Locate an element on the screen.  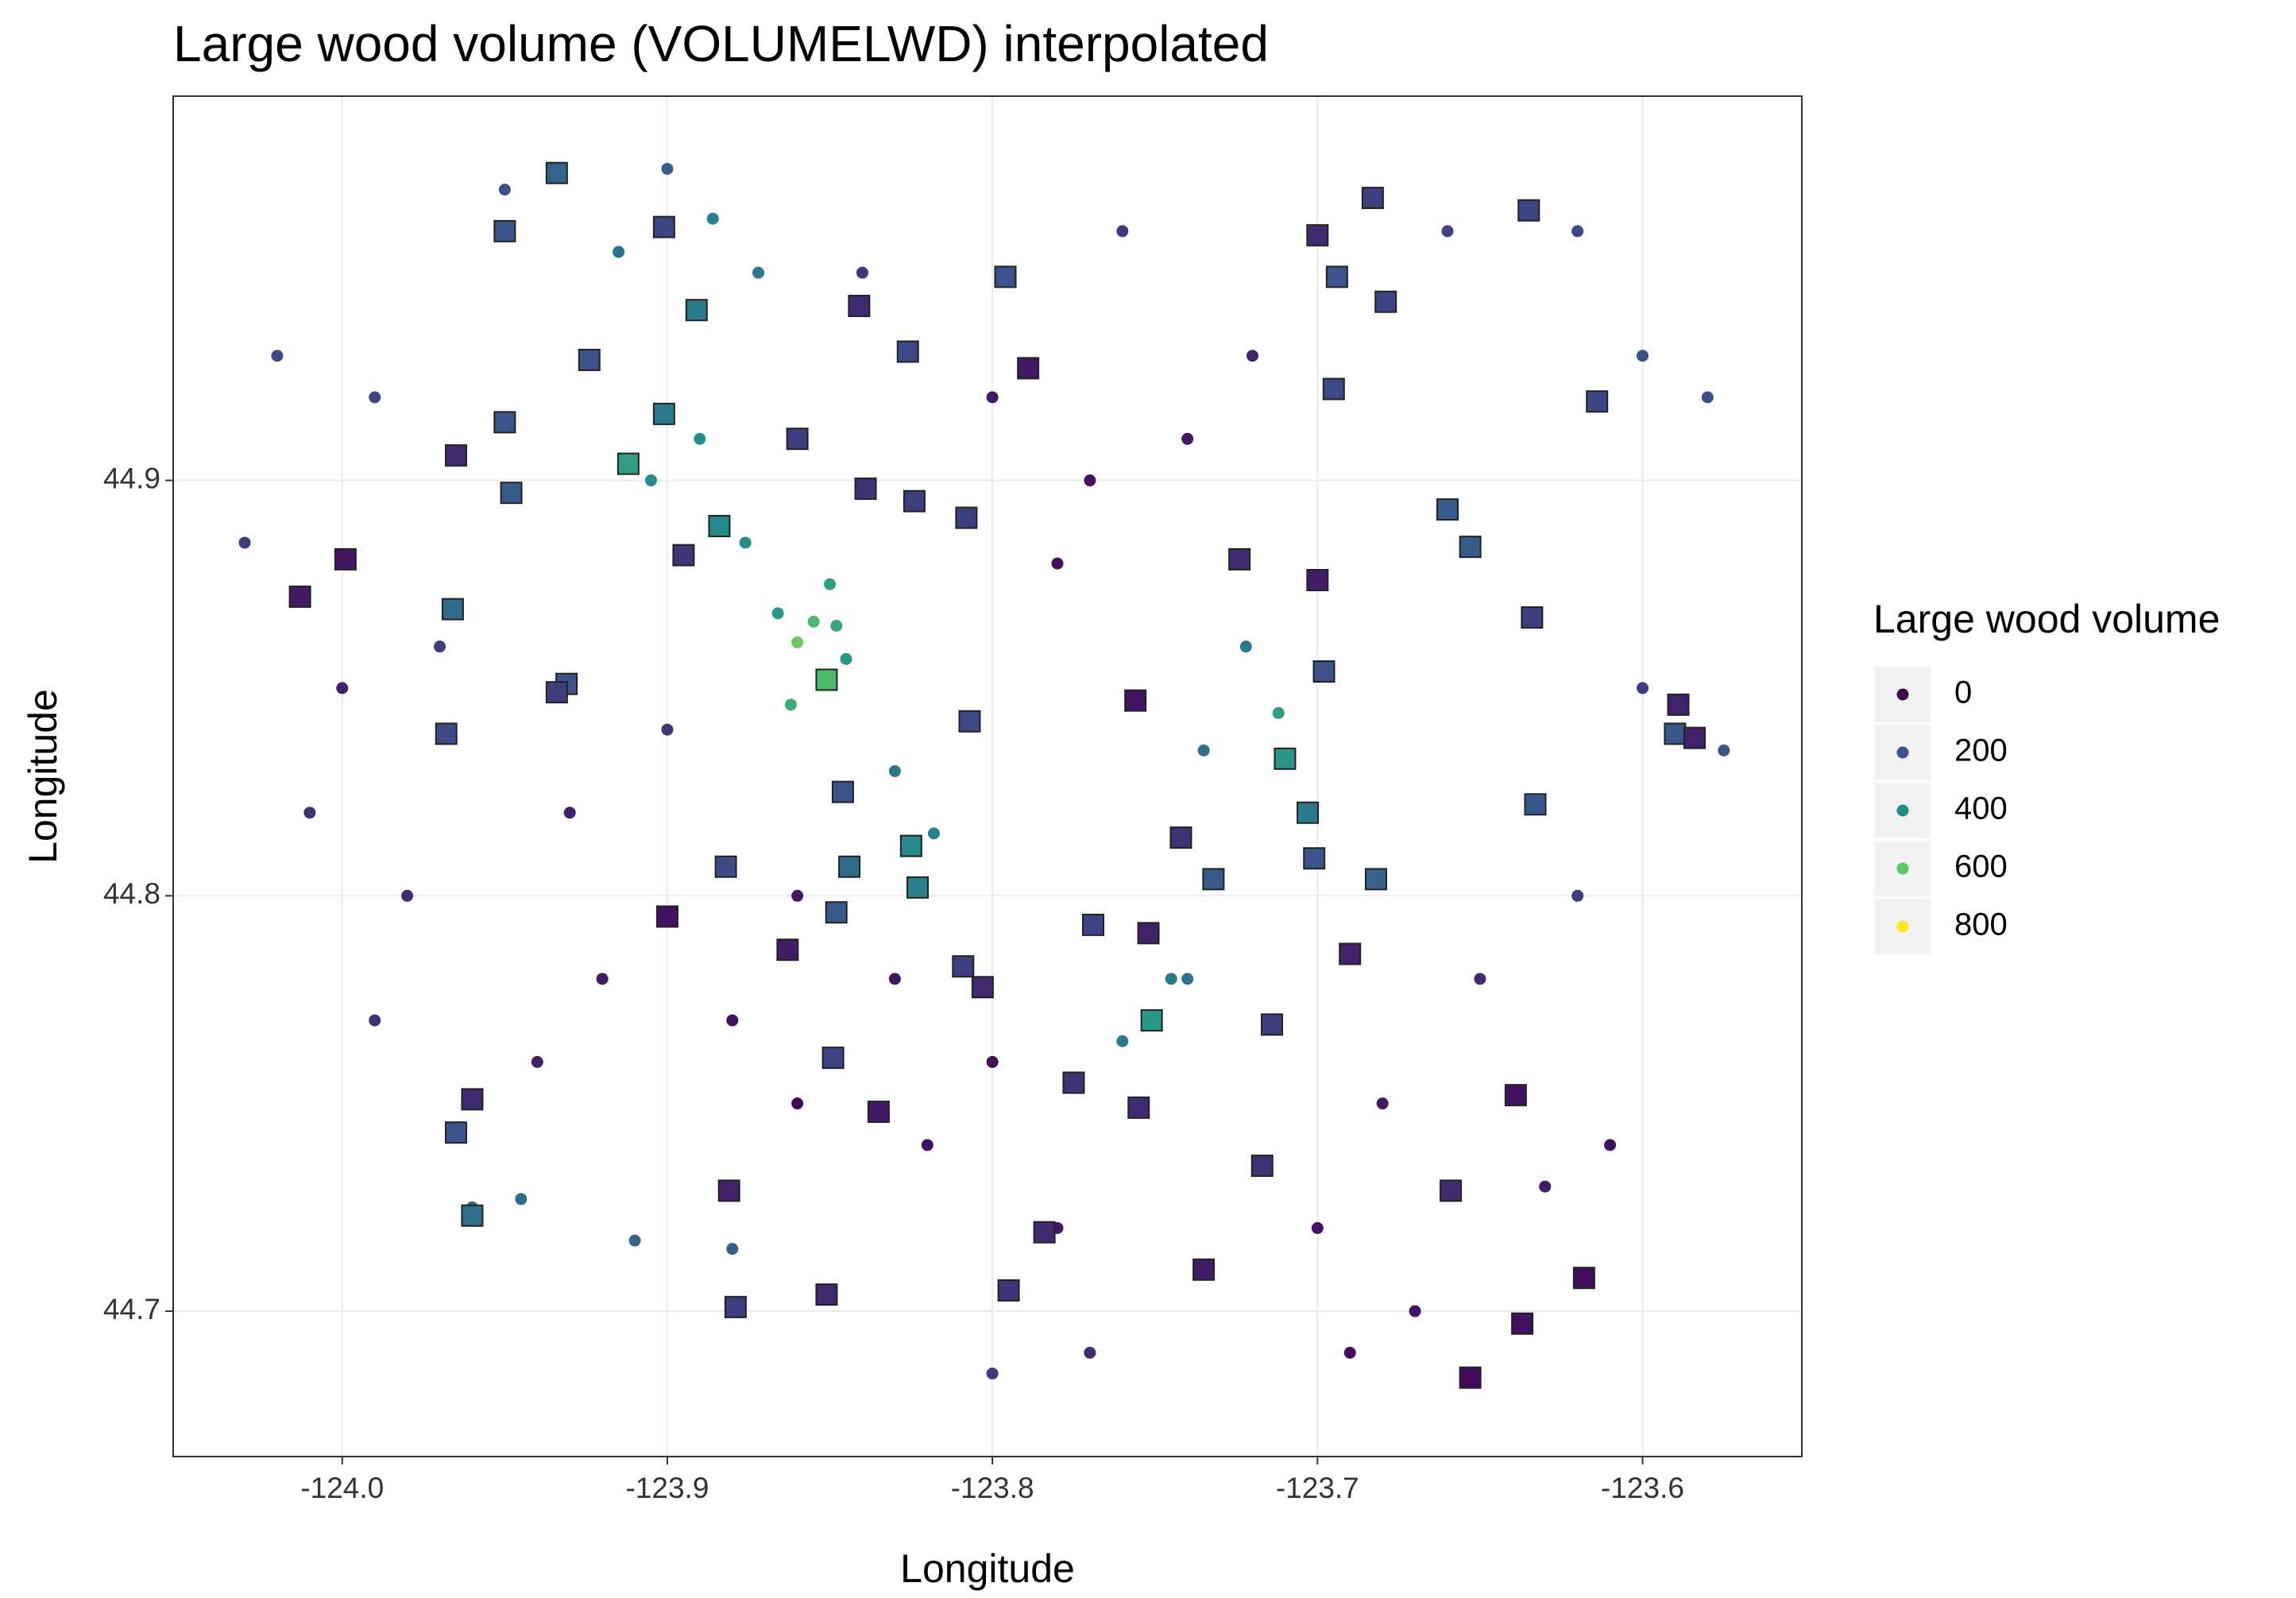
legend-label: 800 is located at coordinates (1981, 924).